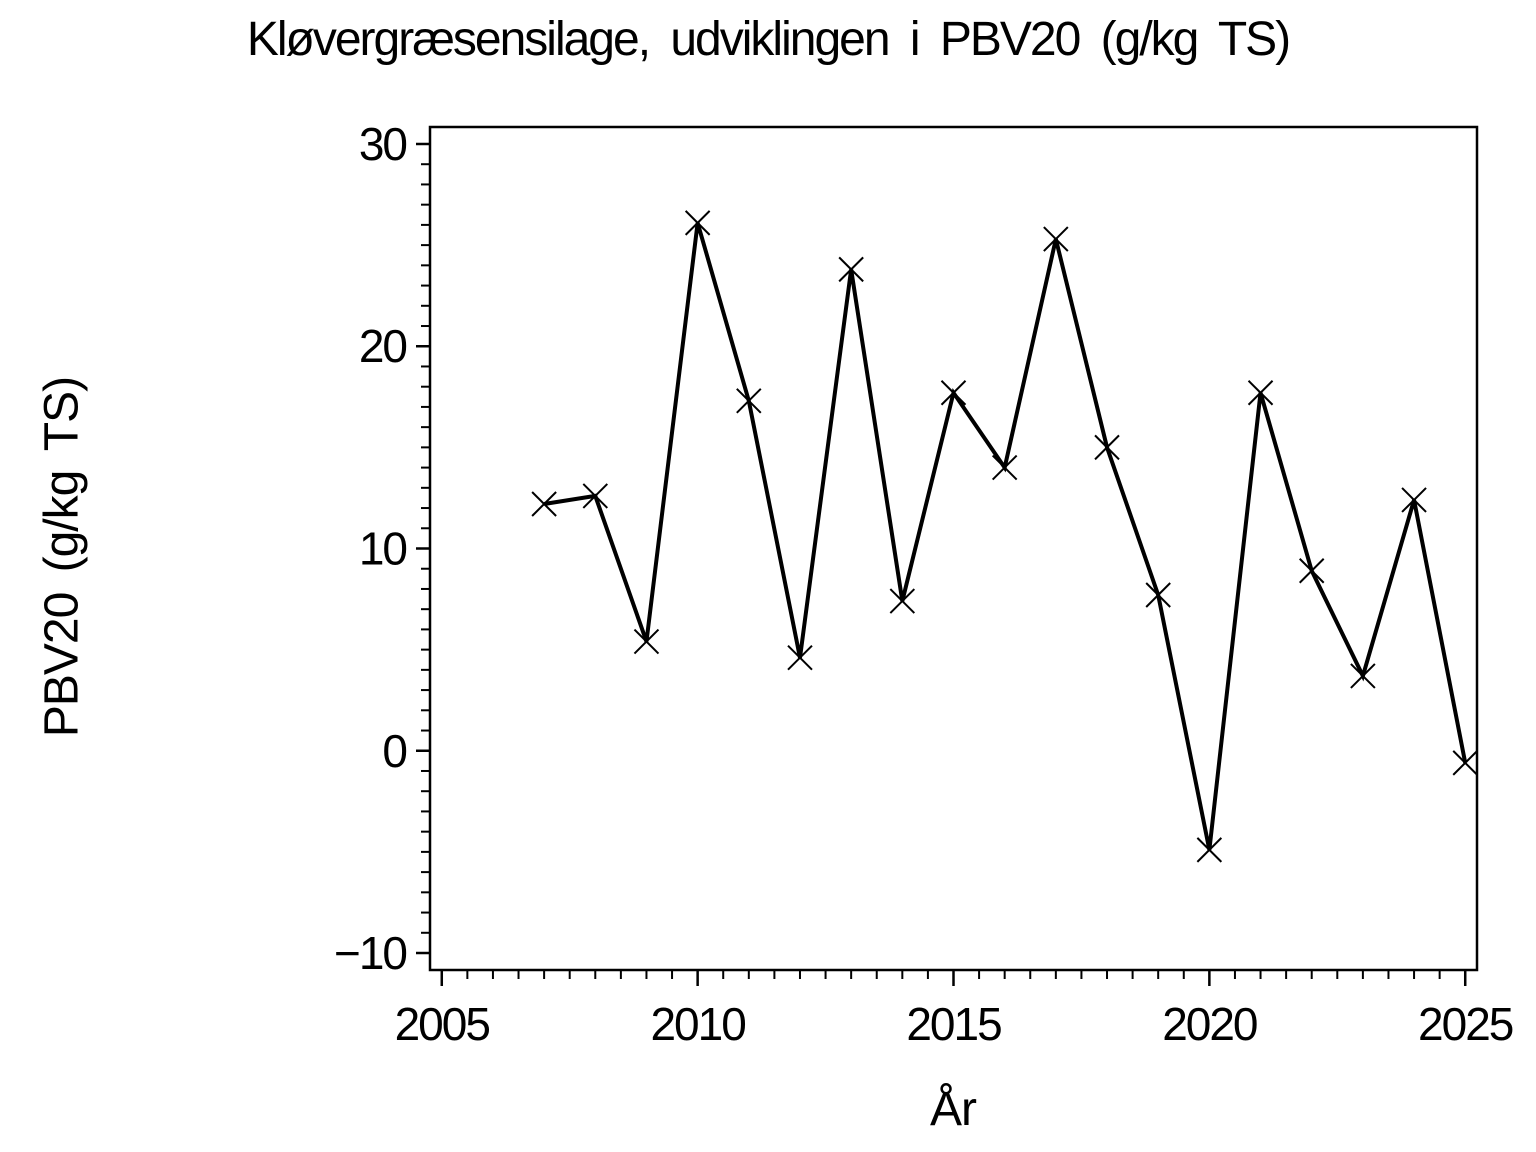  What do you see at coordinates (1209, 1024) in the screenshot?
I see `x-tick-label: 2020` at bounding box center [1209, 1024].